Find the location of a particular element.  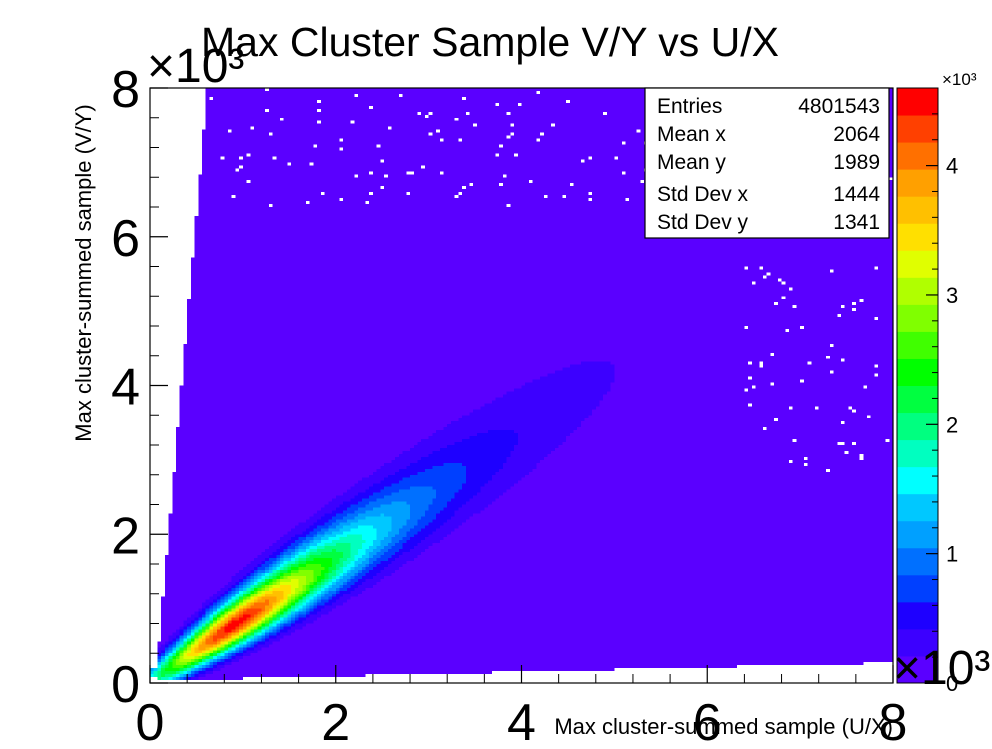

y-axis-label: Max cluster-summed sample (V/Y) is located at coordinates (83, 272).